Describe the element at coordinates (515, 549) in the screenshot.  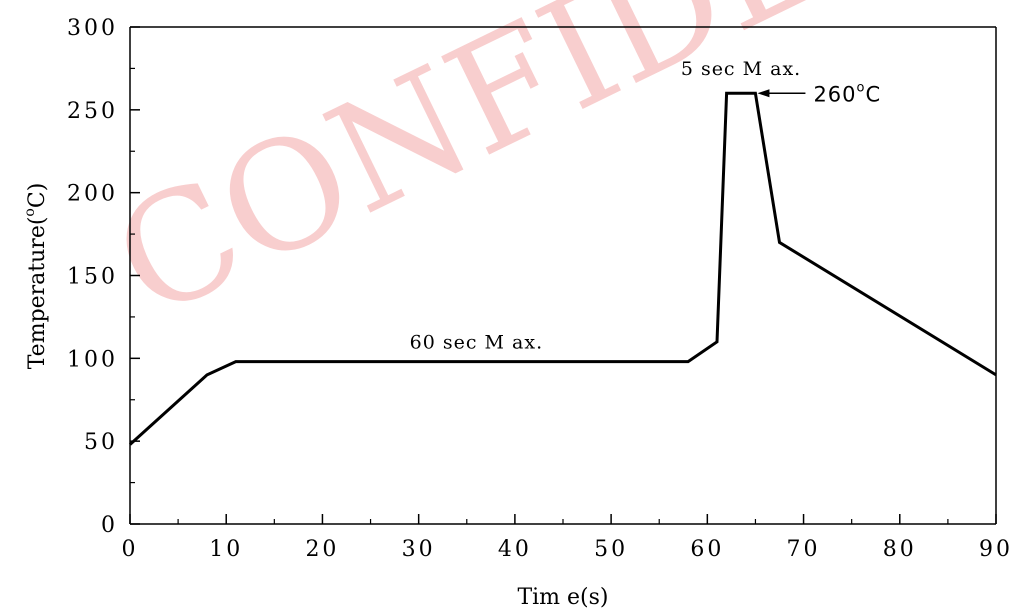
I see `x-tick-label: 40` at that location.